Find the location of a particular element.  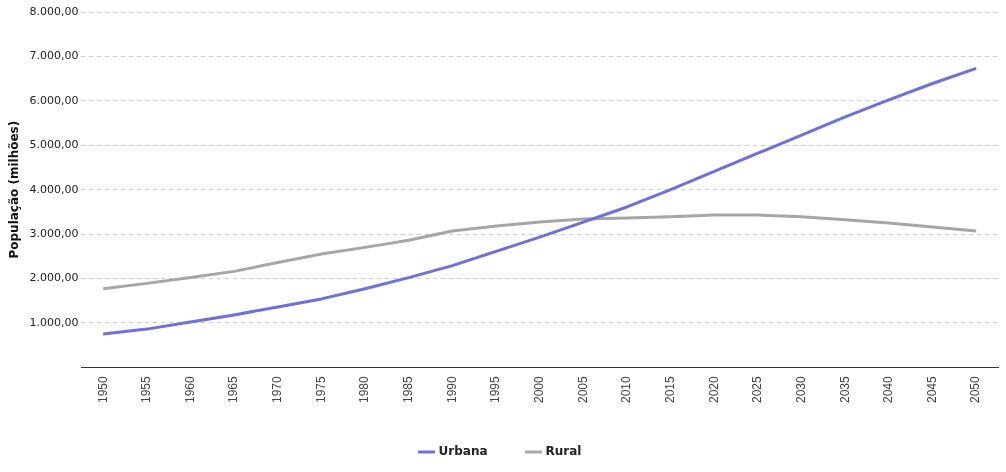

y-tick-label: 5.000,00 is located at coordinates (54, 145).